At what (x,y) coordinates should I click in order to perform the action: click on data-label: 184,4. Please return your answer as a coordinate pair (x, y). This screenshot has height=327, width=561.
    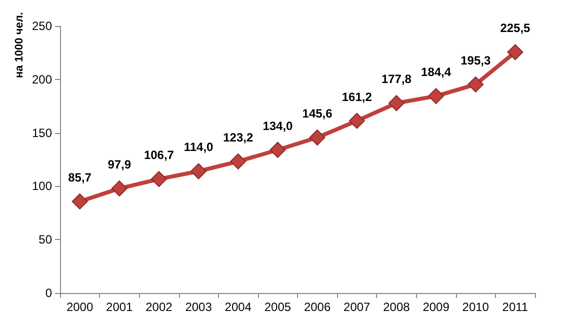
    Looking at the image, I should click on (436, 72).